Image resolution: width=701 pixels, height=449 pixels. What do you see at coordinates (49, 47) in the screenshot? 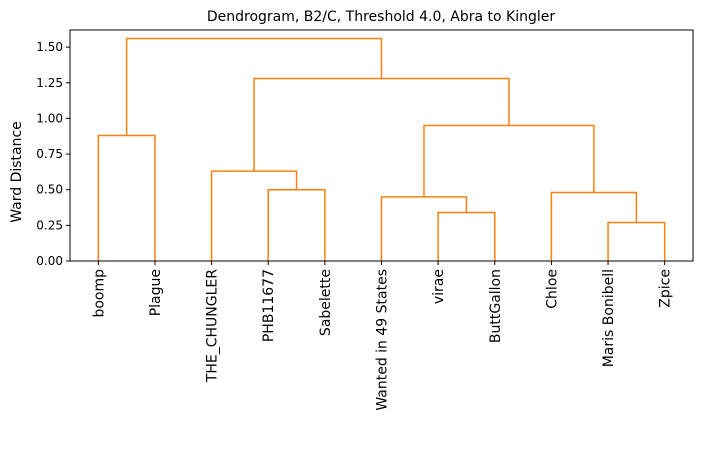
I see `y-tick-label: 1.50` at bounding box center [49, 47].